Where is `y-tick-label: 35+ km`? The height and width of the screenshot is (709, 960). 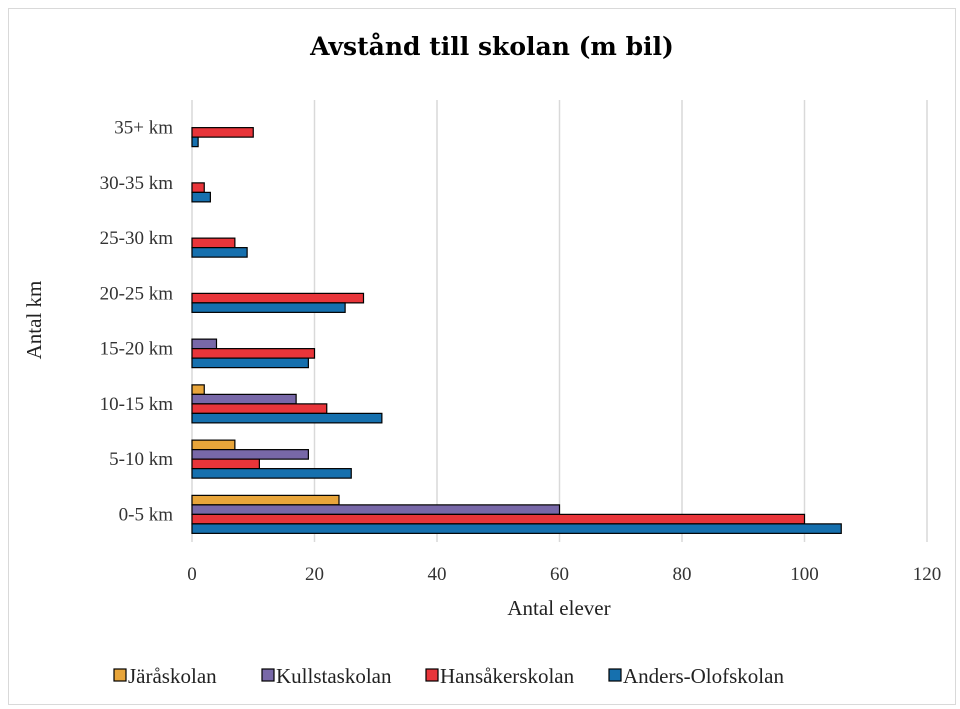 y-tick-label: 35+ km is located at coordinates (143, 128).